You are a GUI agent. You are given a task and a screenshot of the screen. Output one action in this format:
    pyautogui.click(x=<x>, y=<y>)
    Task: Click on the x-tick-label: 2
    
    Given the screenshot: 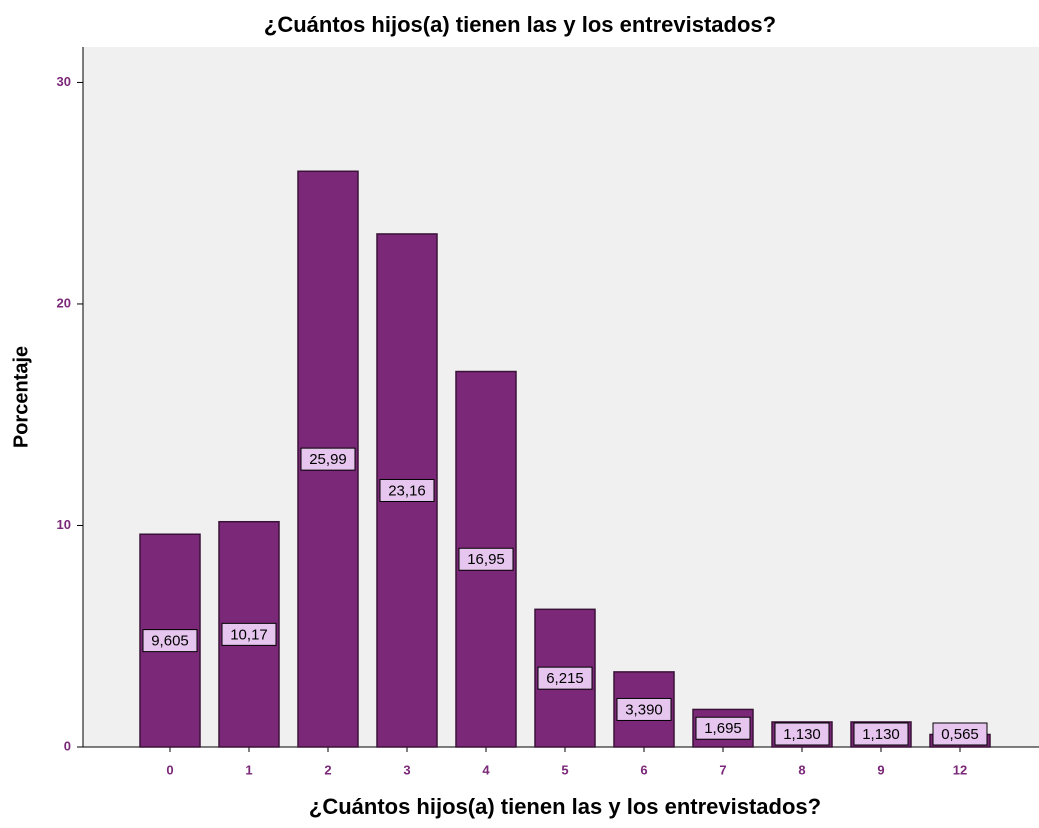 What is the action you would take?
    pyautogui.click(x=327, y=769)
    